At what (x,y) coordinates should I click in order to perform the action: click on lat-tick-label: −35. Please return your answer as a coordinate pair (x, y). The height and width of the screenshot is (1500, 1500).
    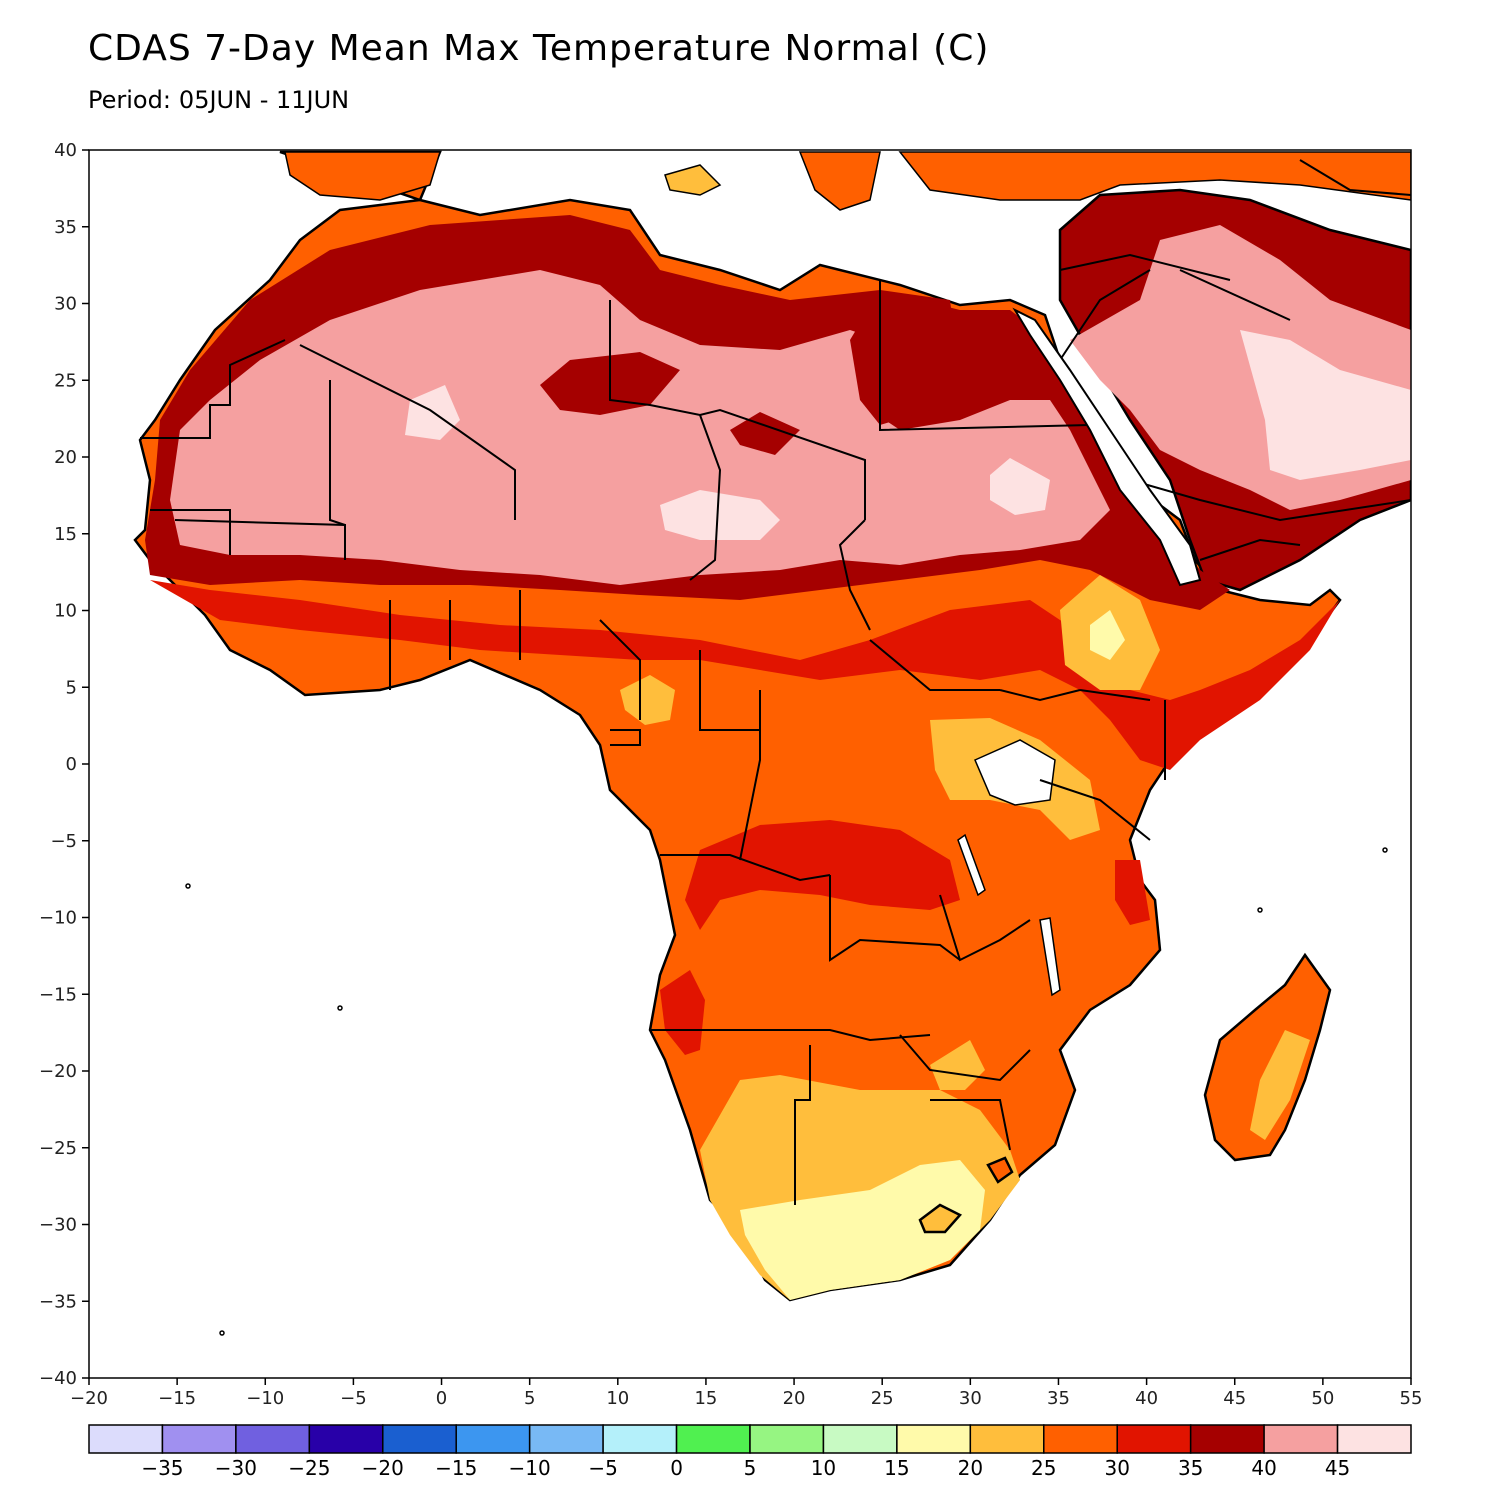
    Looking at the image, I should click on (58, 1301).